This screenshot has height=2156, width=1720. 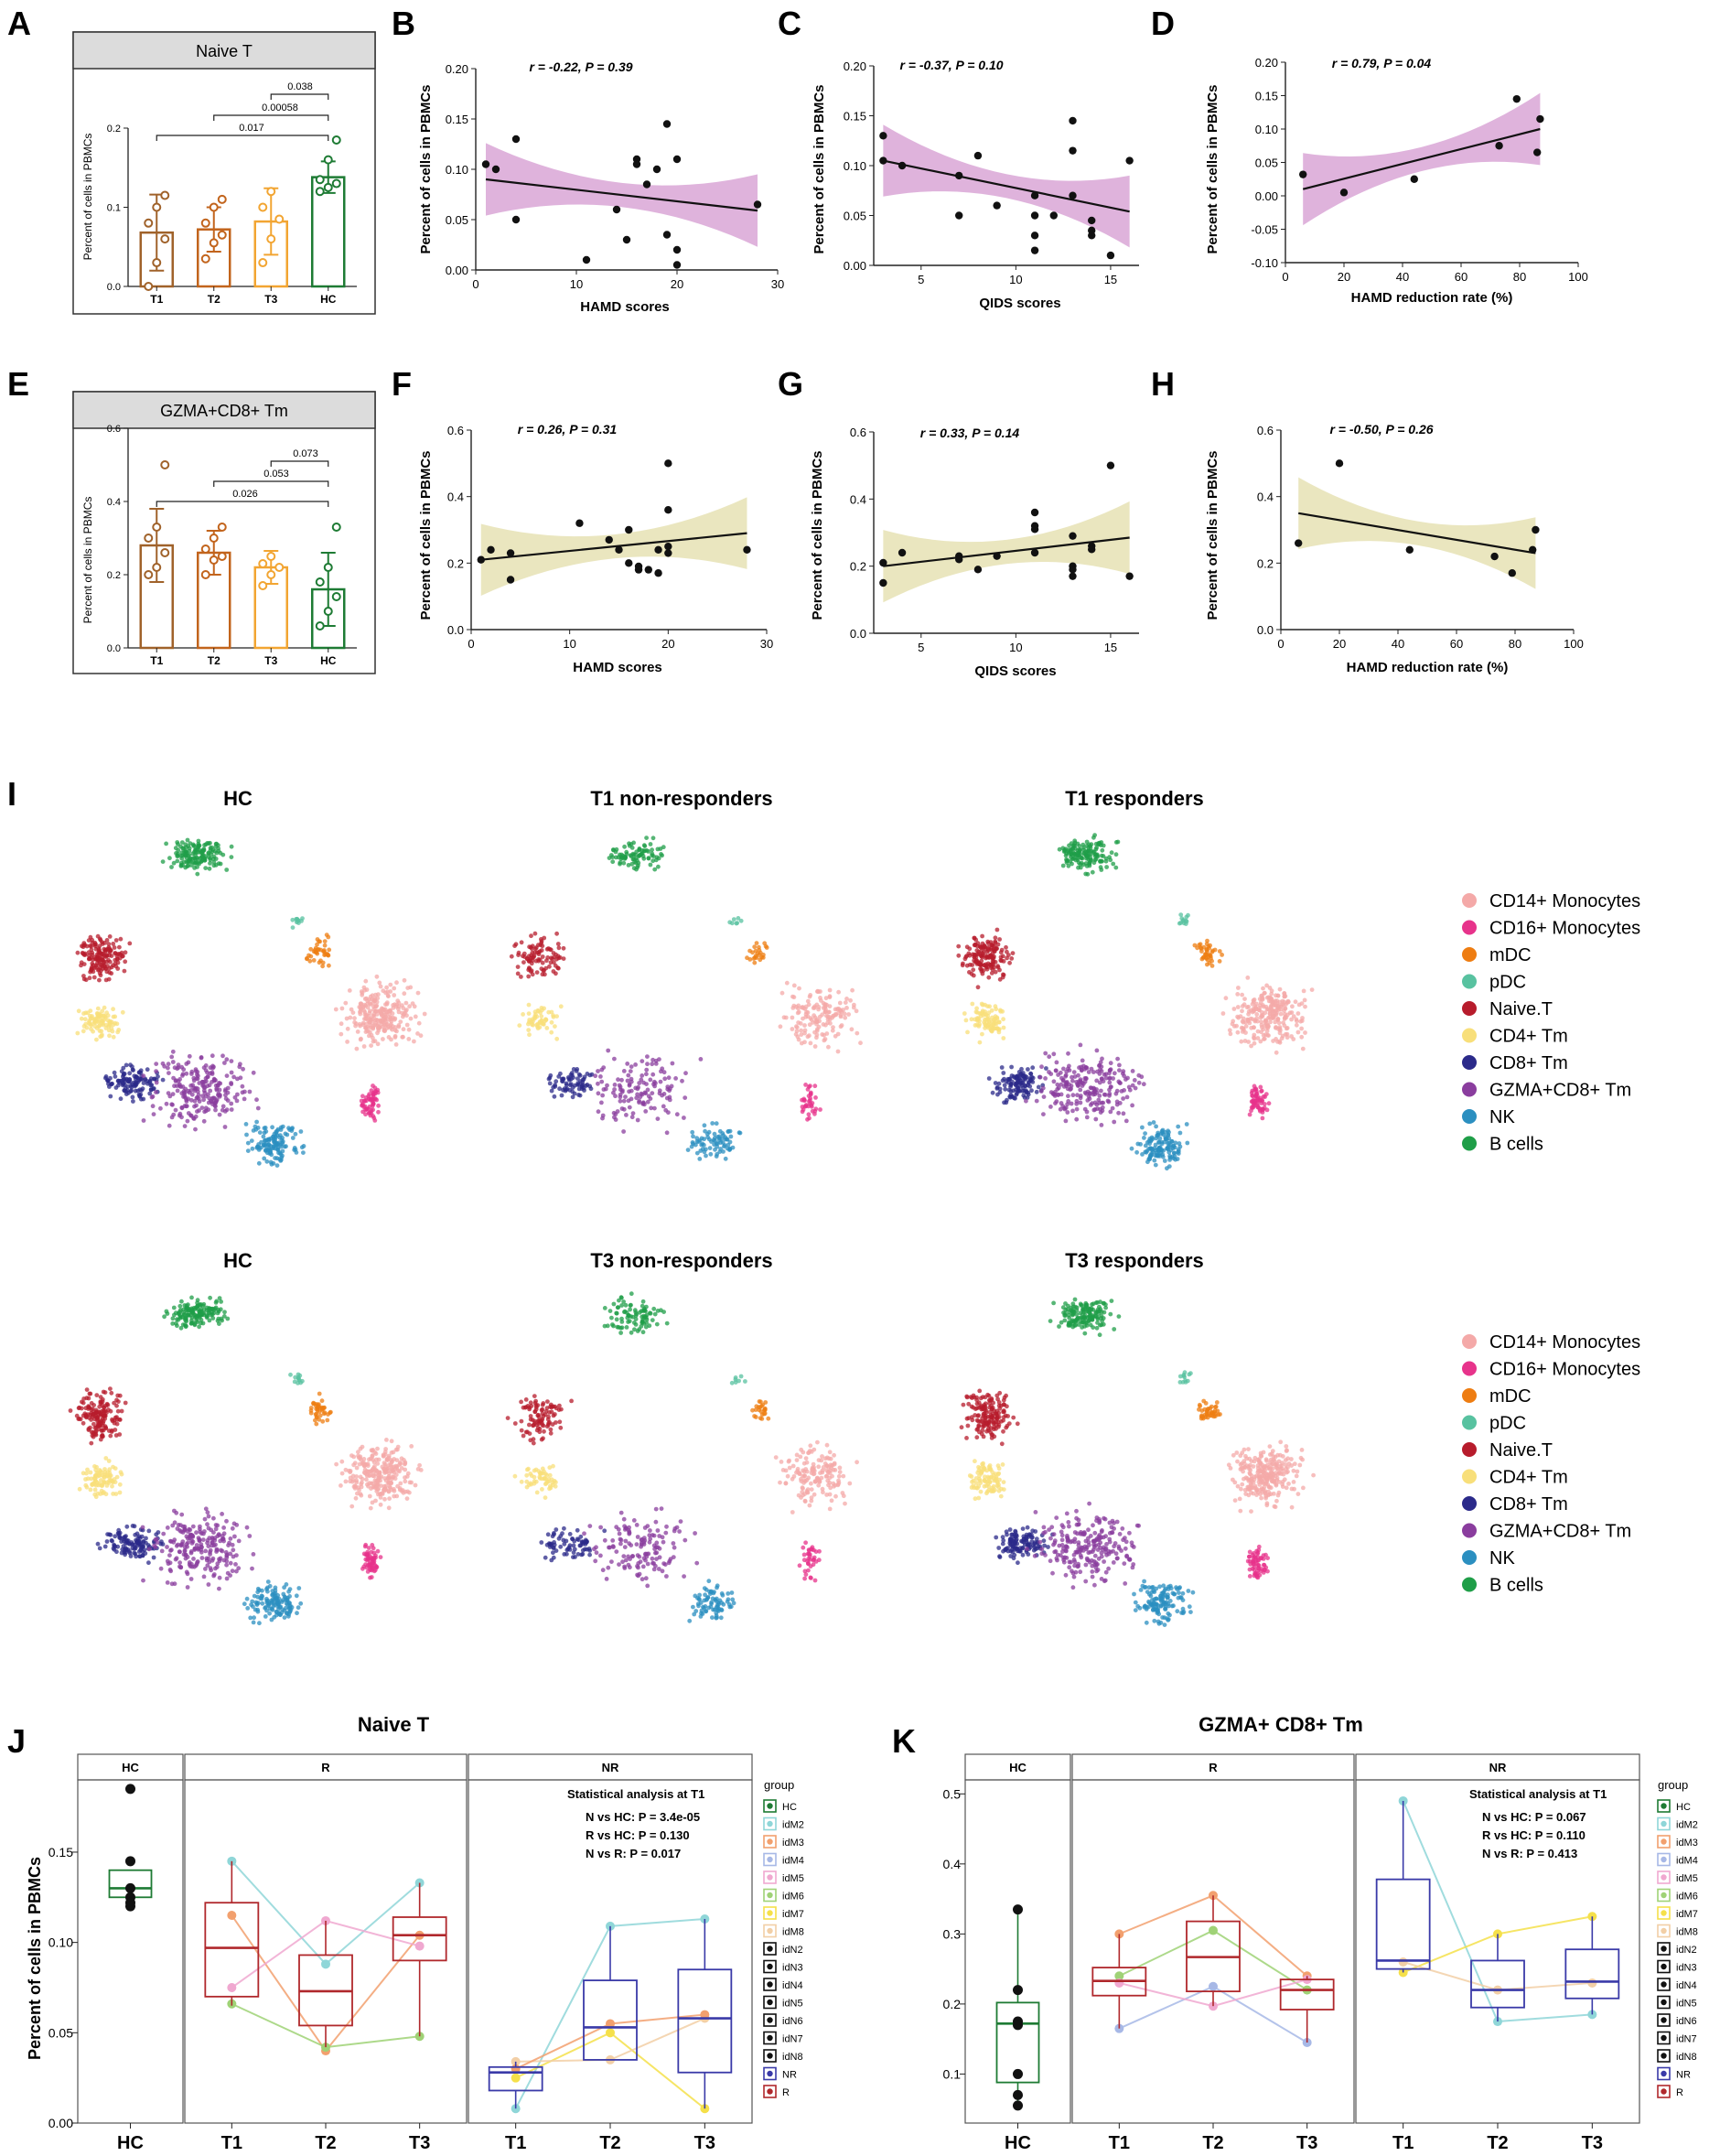 I want to click on significance-bracket, so click(x=271, y=117).